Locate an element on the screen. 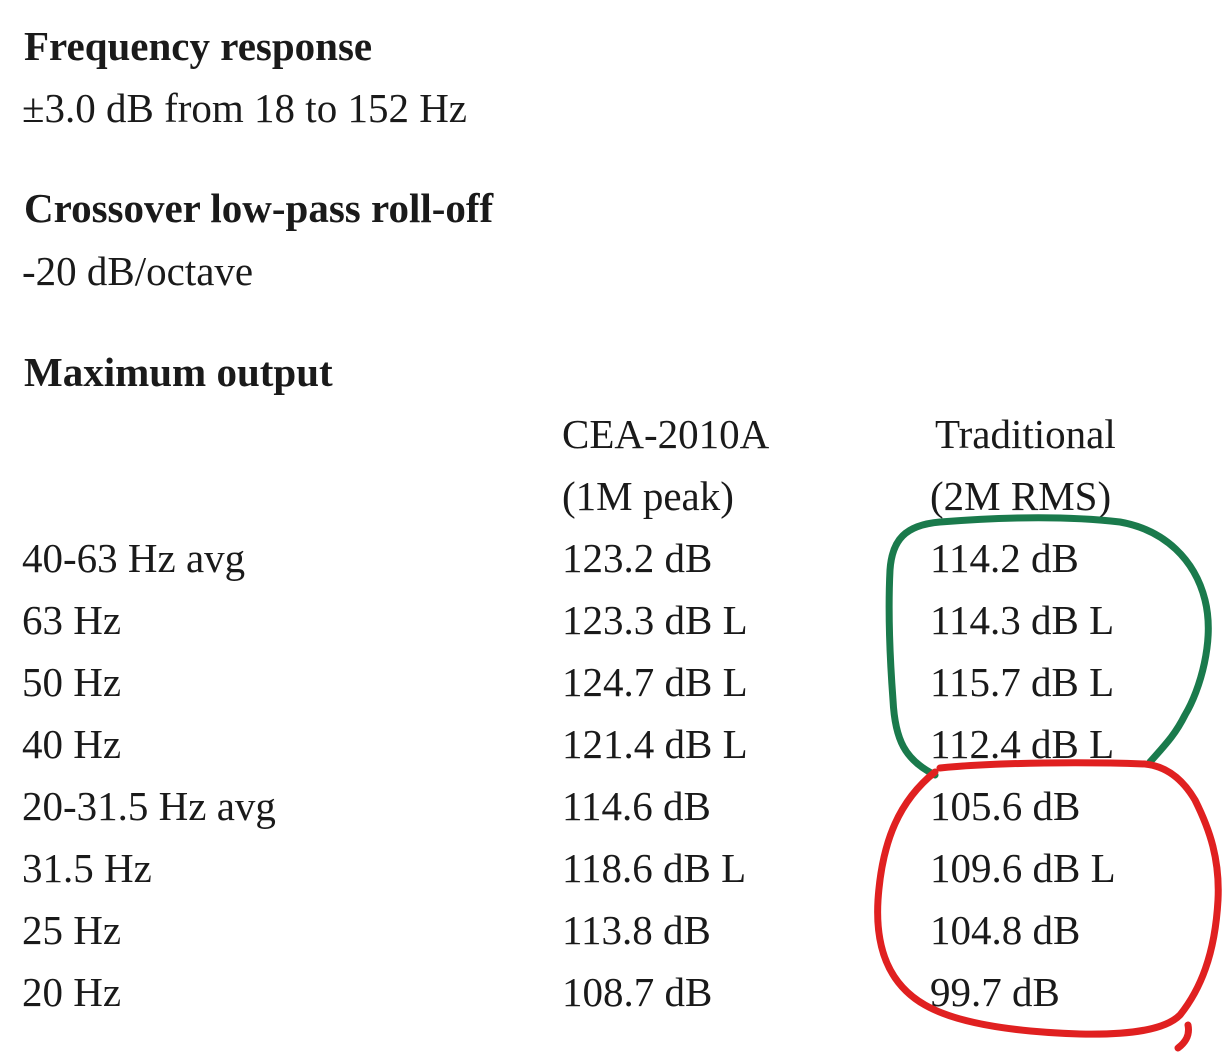 Image resolution: width=1222 pixels, height=1054 pixels. column-header-traditional-line2: (2M RMS) is located at coordinates (1021, 496).